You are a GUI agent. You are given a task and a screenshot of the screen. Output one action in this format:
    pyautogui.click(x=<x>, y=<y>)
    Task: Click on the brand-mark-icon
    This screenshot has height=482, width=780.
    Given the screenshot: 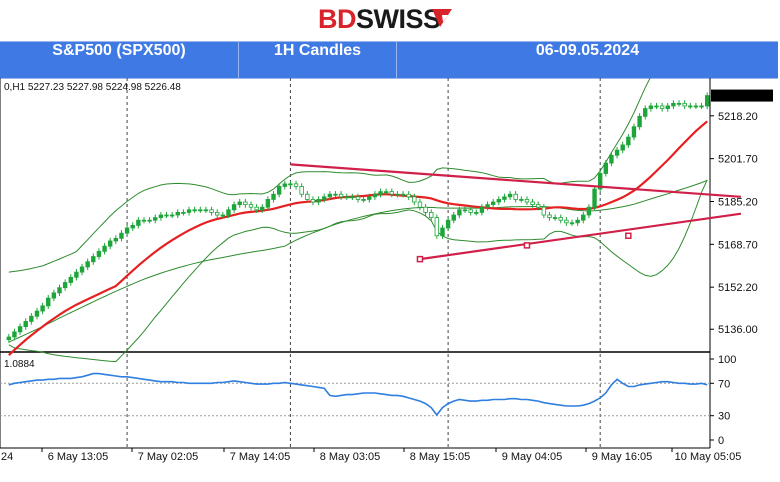 What is the action you would take?
    pyautogui.click(x=442, y=18)
    